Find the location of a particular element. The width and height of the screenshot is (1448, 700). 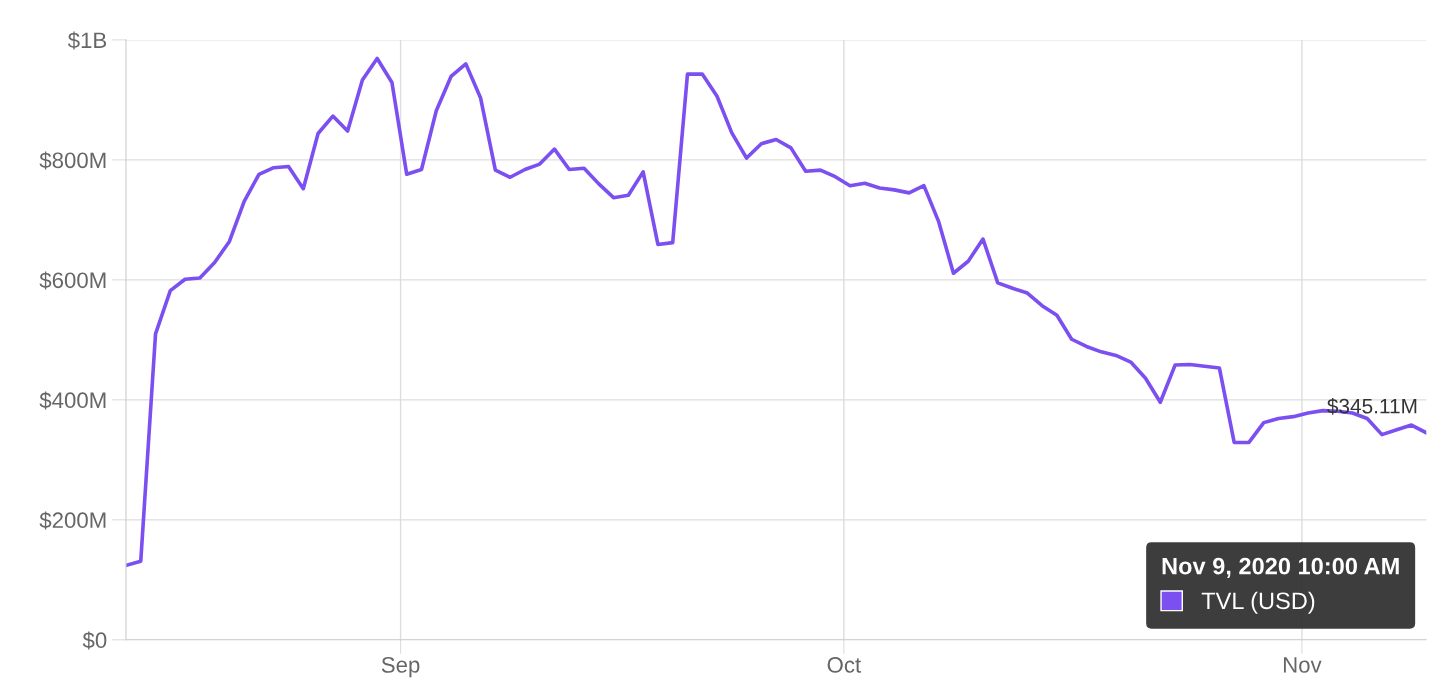

y-tick-label: $800M is located at coordinates (72, 160).